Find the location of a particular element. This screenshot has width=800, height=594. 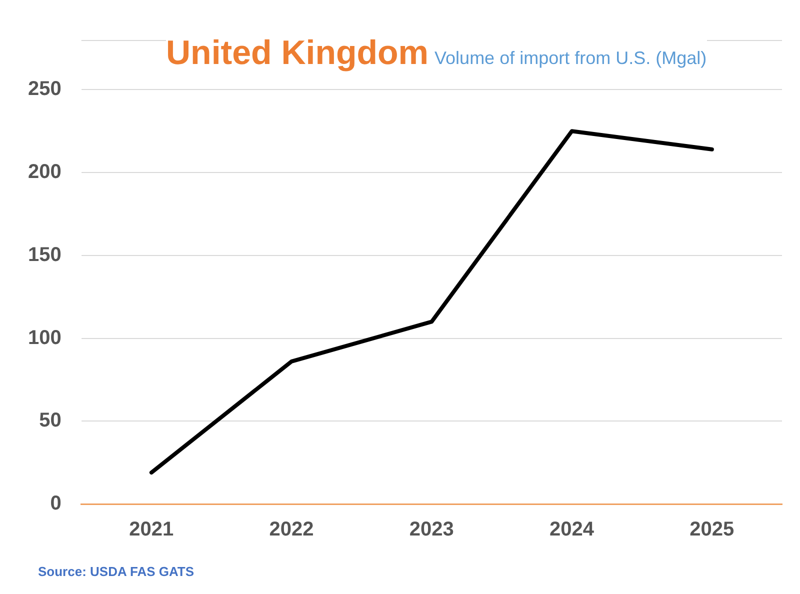

text: Volume of import from U.S. (Mgal) is located at coordinates (570, 58).